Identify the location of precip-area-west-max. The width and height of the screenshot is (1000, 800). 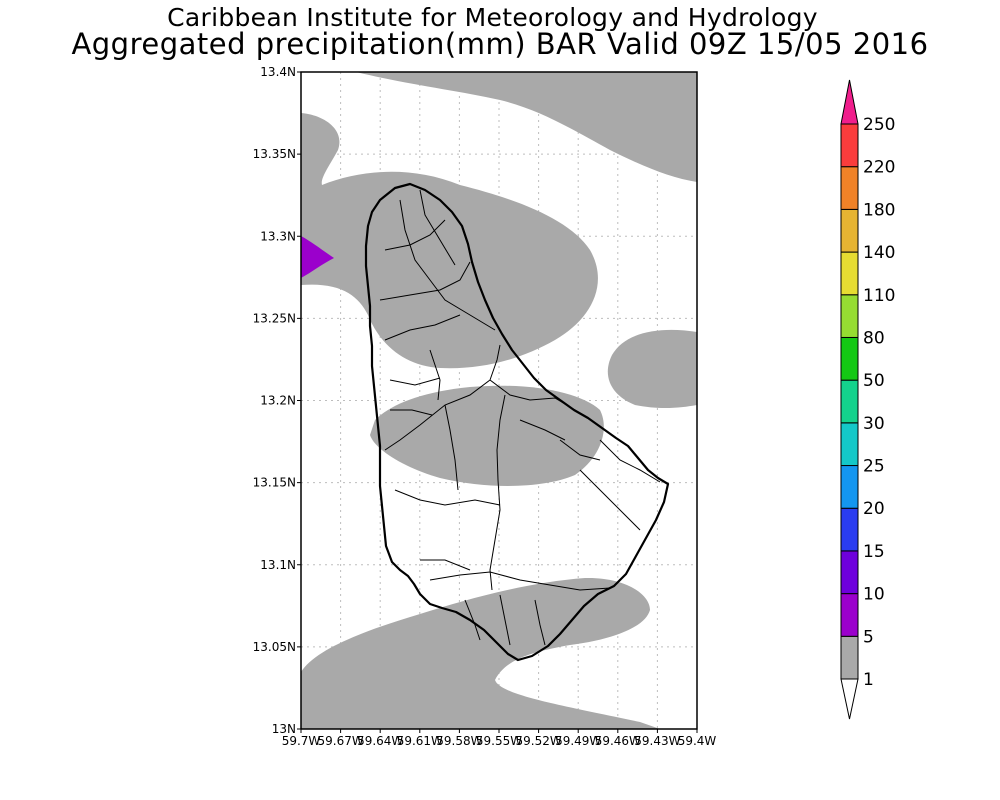
(317, 257).